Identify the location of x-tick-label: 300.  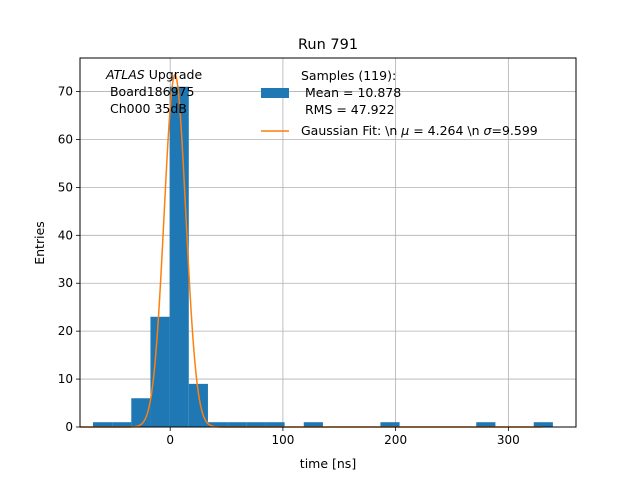
(508, 440).